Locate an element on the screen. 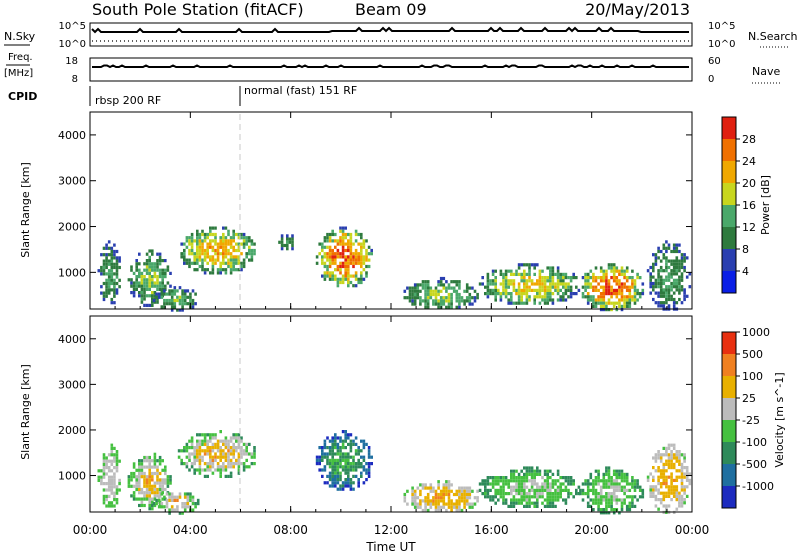  time-tick-label: 04:00 is located at coordinates (190, 530).